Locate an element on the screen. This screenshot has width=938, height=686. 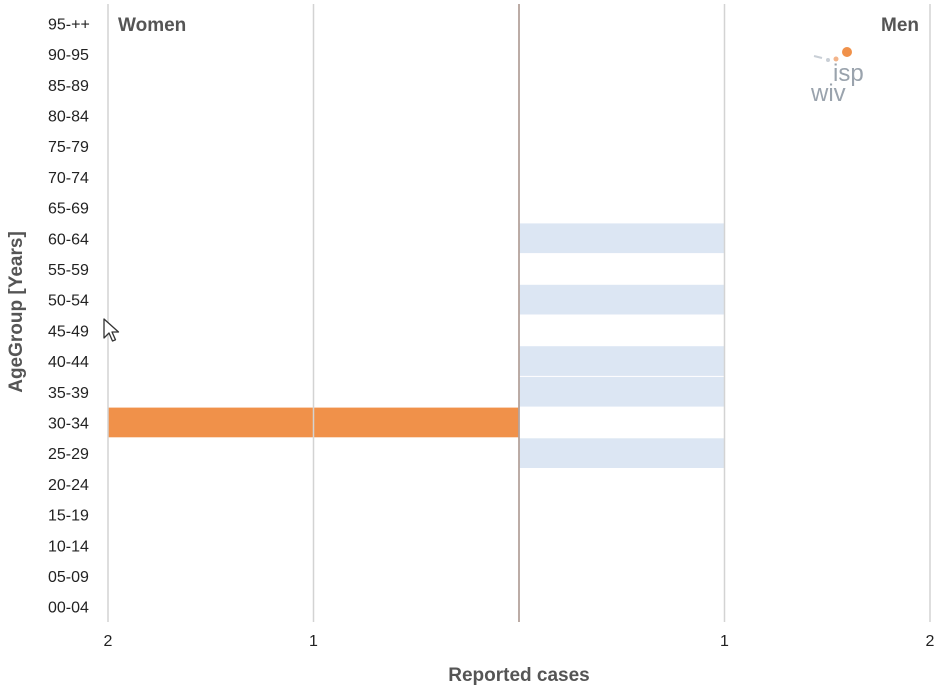
women-side-label: Women is located at coordinates (152, 25).